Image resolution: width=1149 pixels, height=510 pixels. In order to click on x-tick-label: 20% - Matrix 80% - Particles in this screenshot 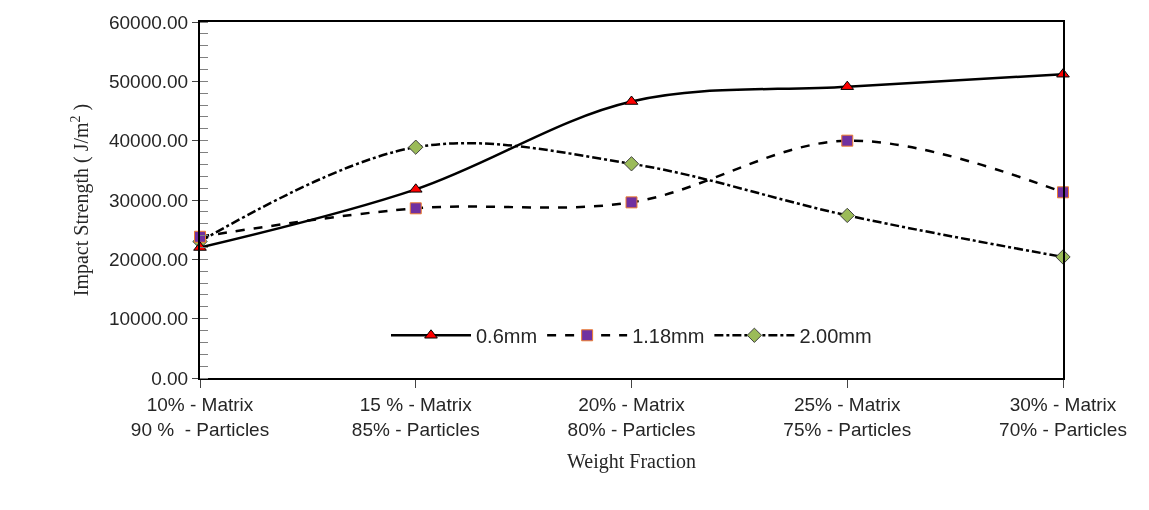, I will do `click(631, 416)`.